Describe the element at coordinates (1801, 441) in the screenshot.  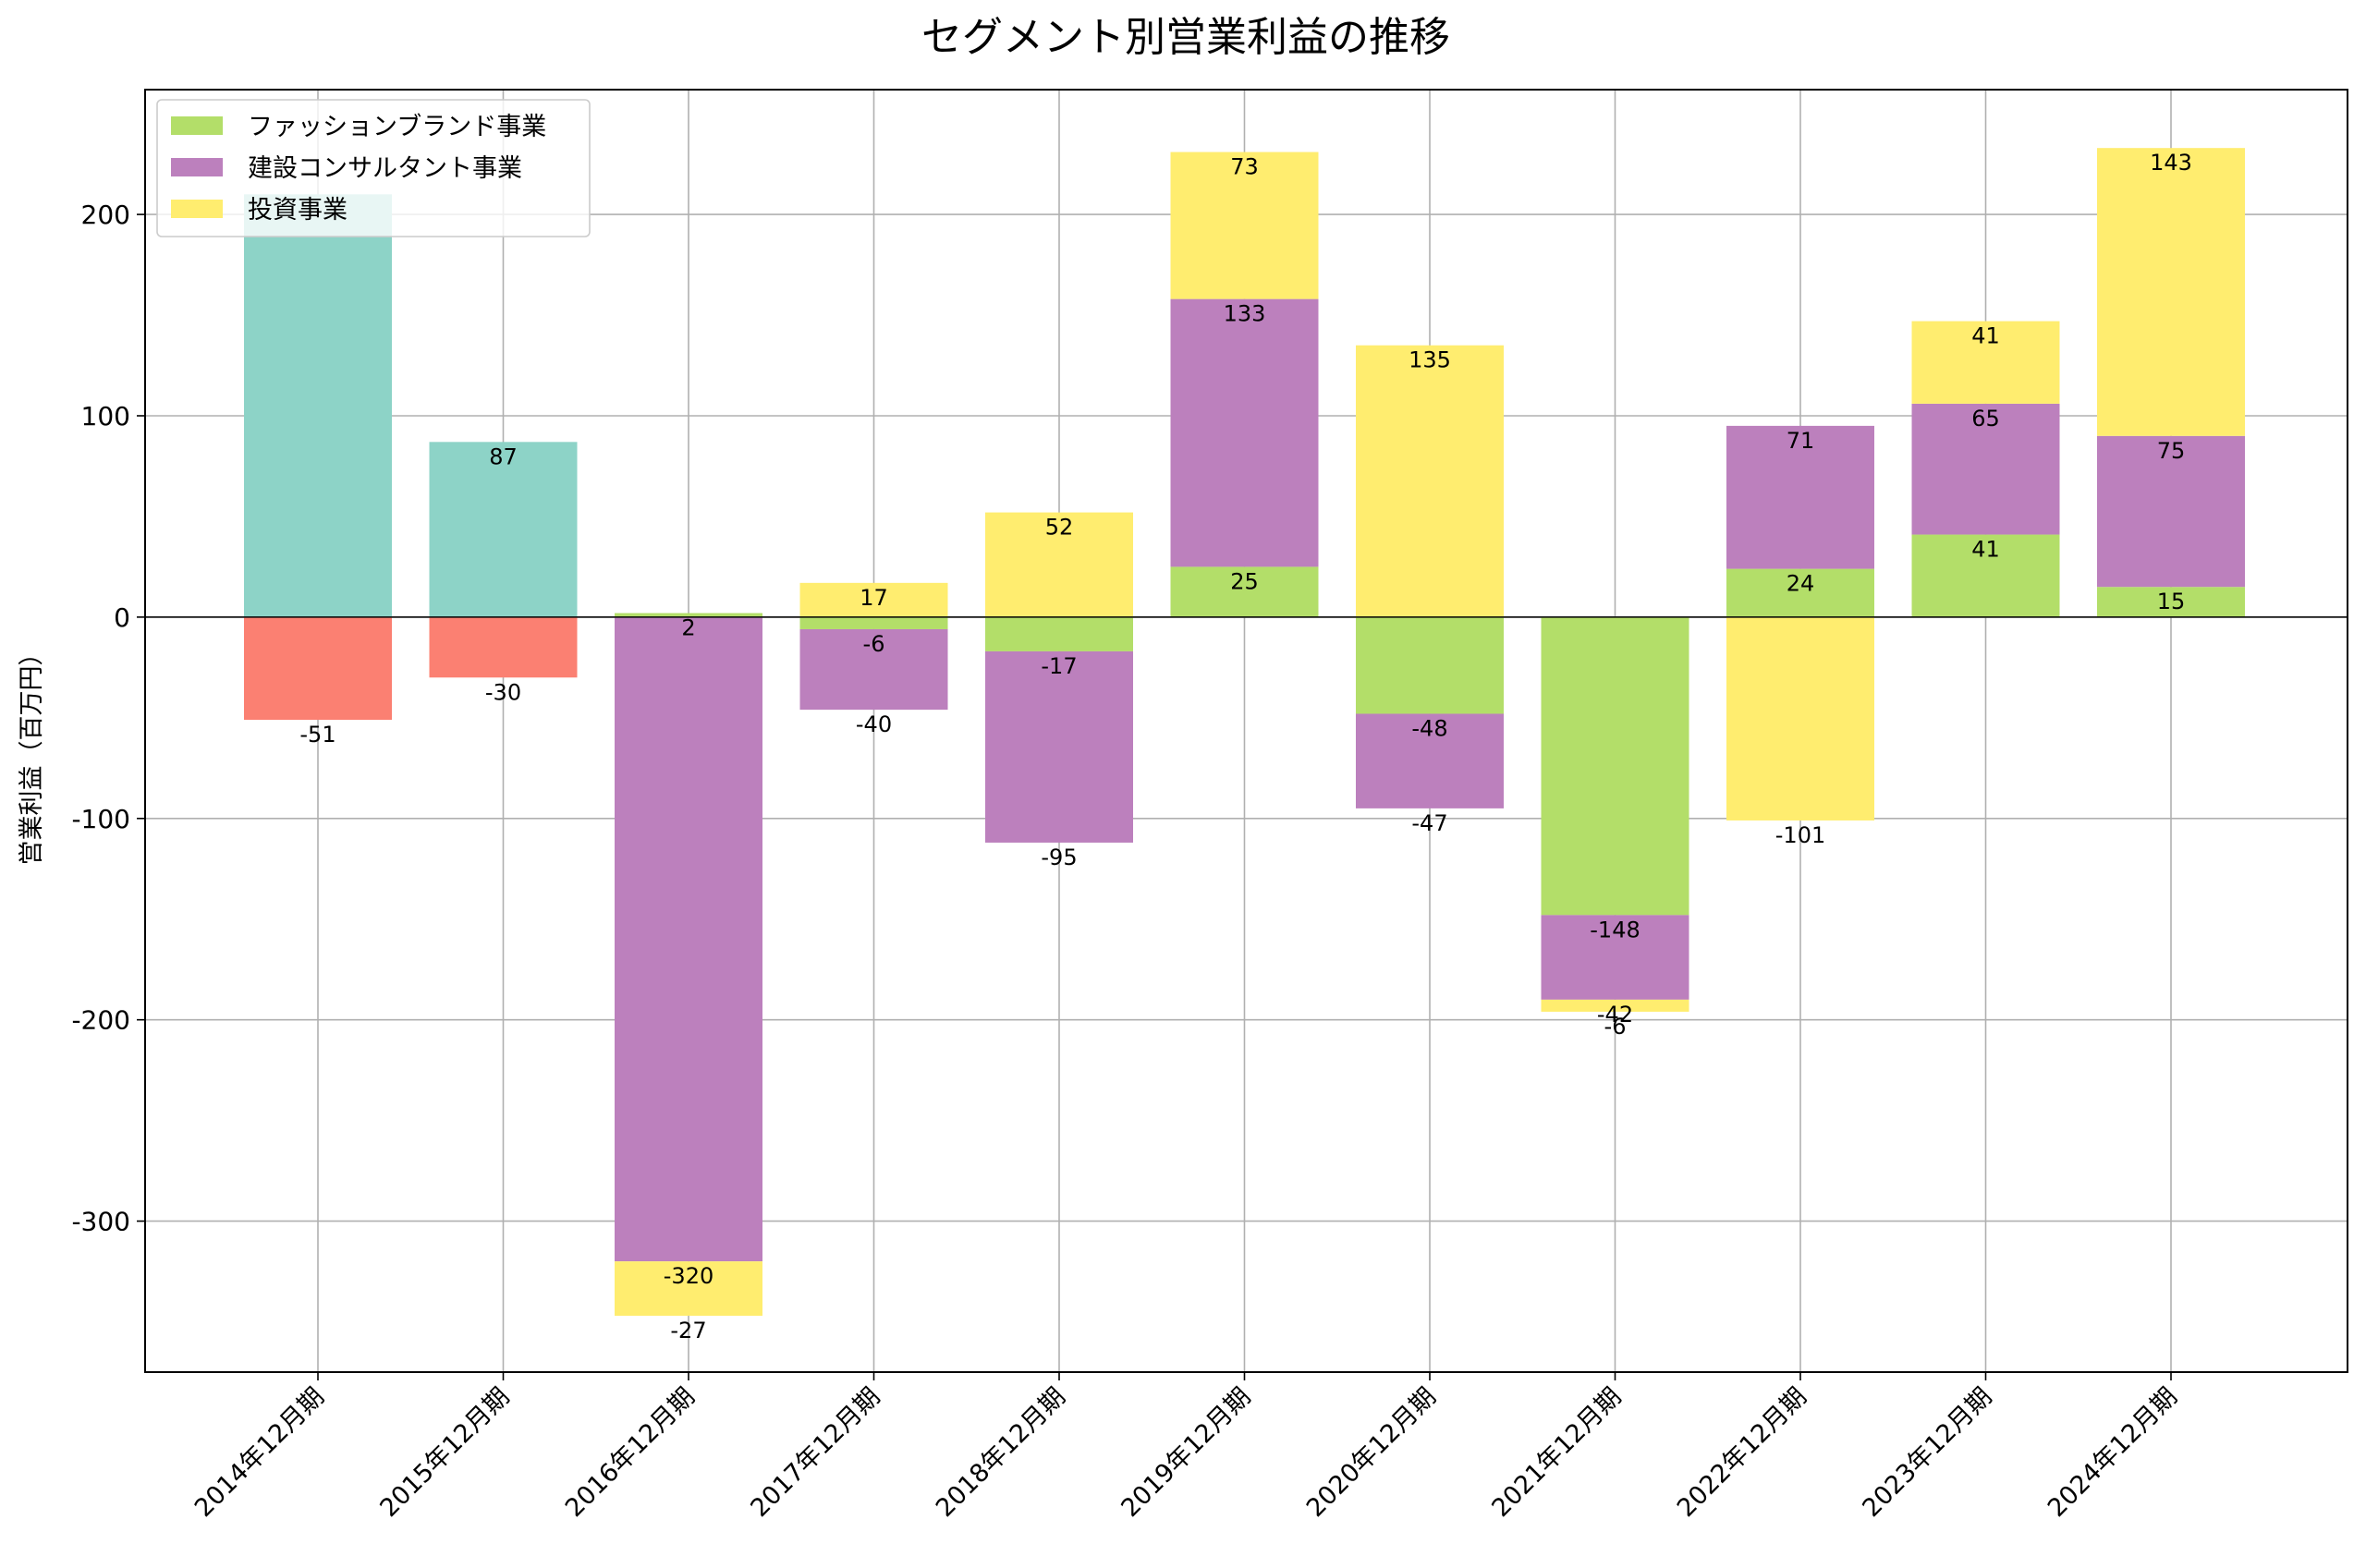
I see `data-label: 71` at that location.